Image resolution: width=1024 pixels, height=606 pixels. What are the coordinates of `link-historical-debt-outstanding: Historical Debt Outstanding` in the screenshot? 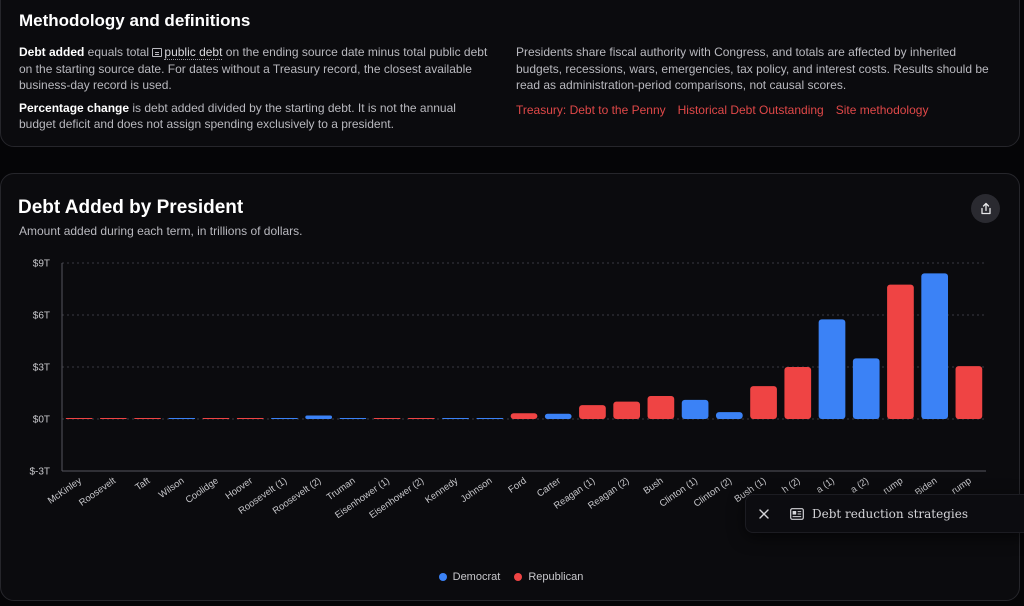 It's located at (750, 109).